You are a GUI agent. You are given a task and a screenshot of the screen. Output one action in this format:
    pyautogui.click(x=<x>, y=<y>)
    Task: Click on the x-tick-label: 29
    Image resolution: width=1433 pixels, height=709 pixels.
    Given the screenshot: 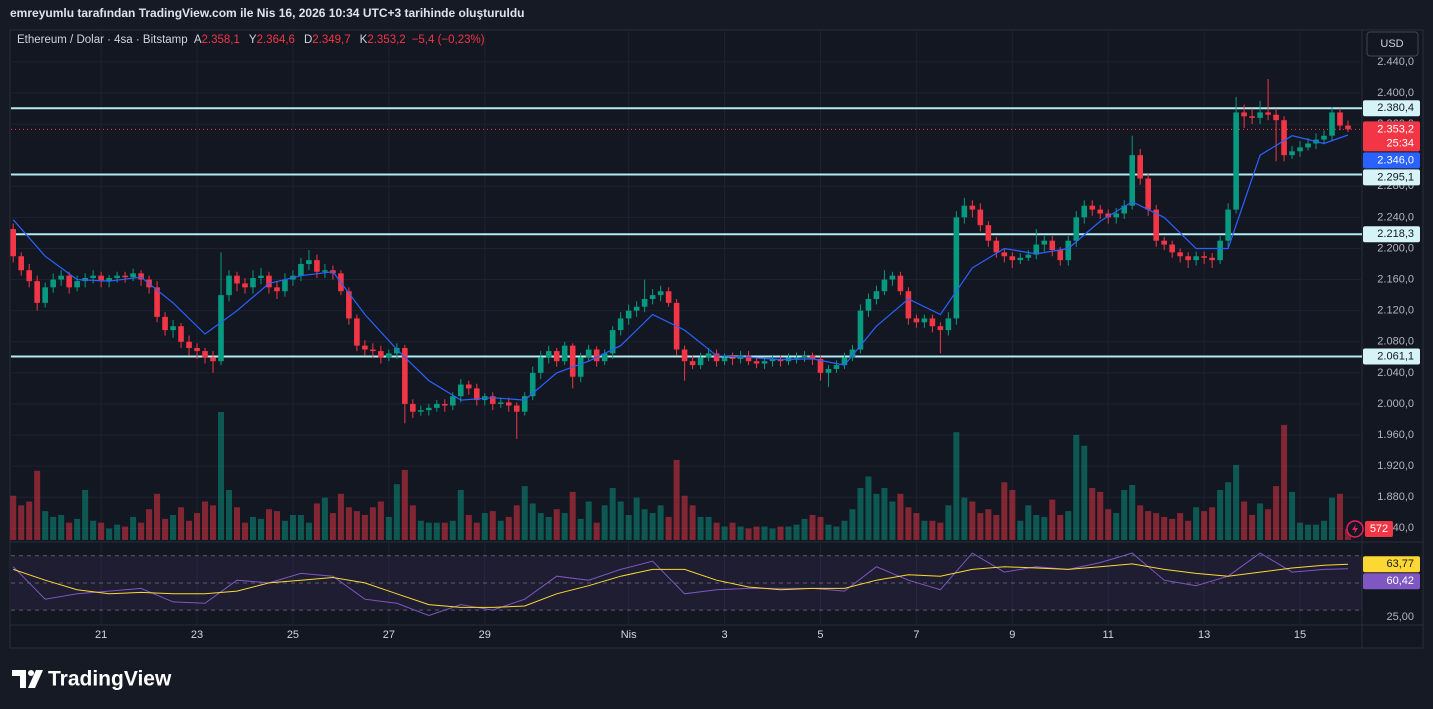 What is the action you would take?
    pyautogui.click(x=485, y=635)
    